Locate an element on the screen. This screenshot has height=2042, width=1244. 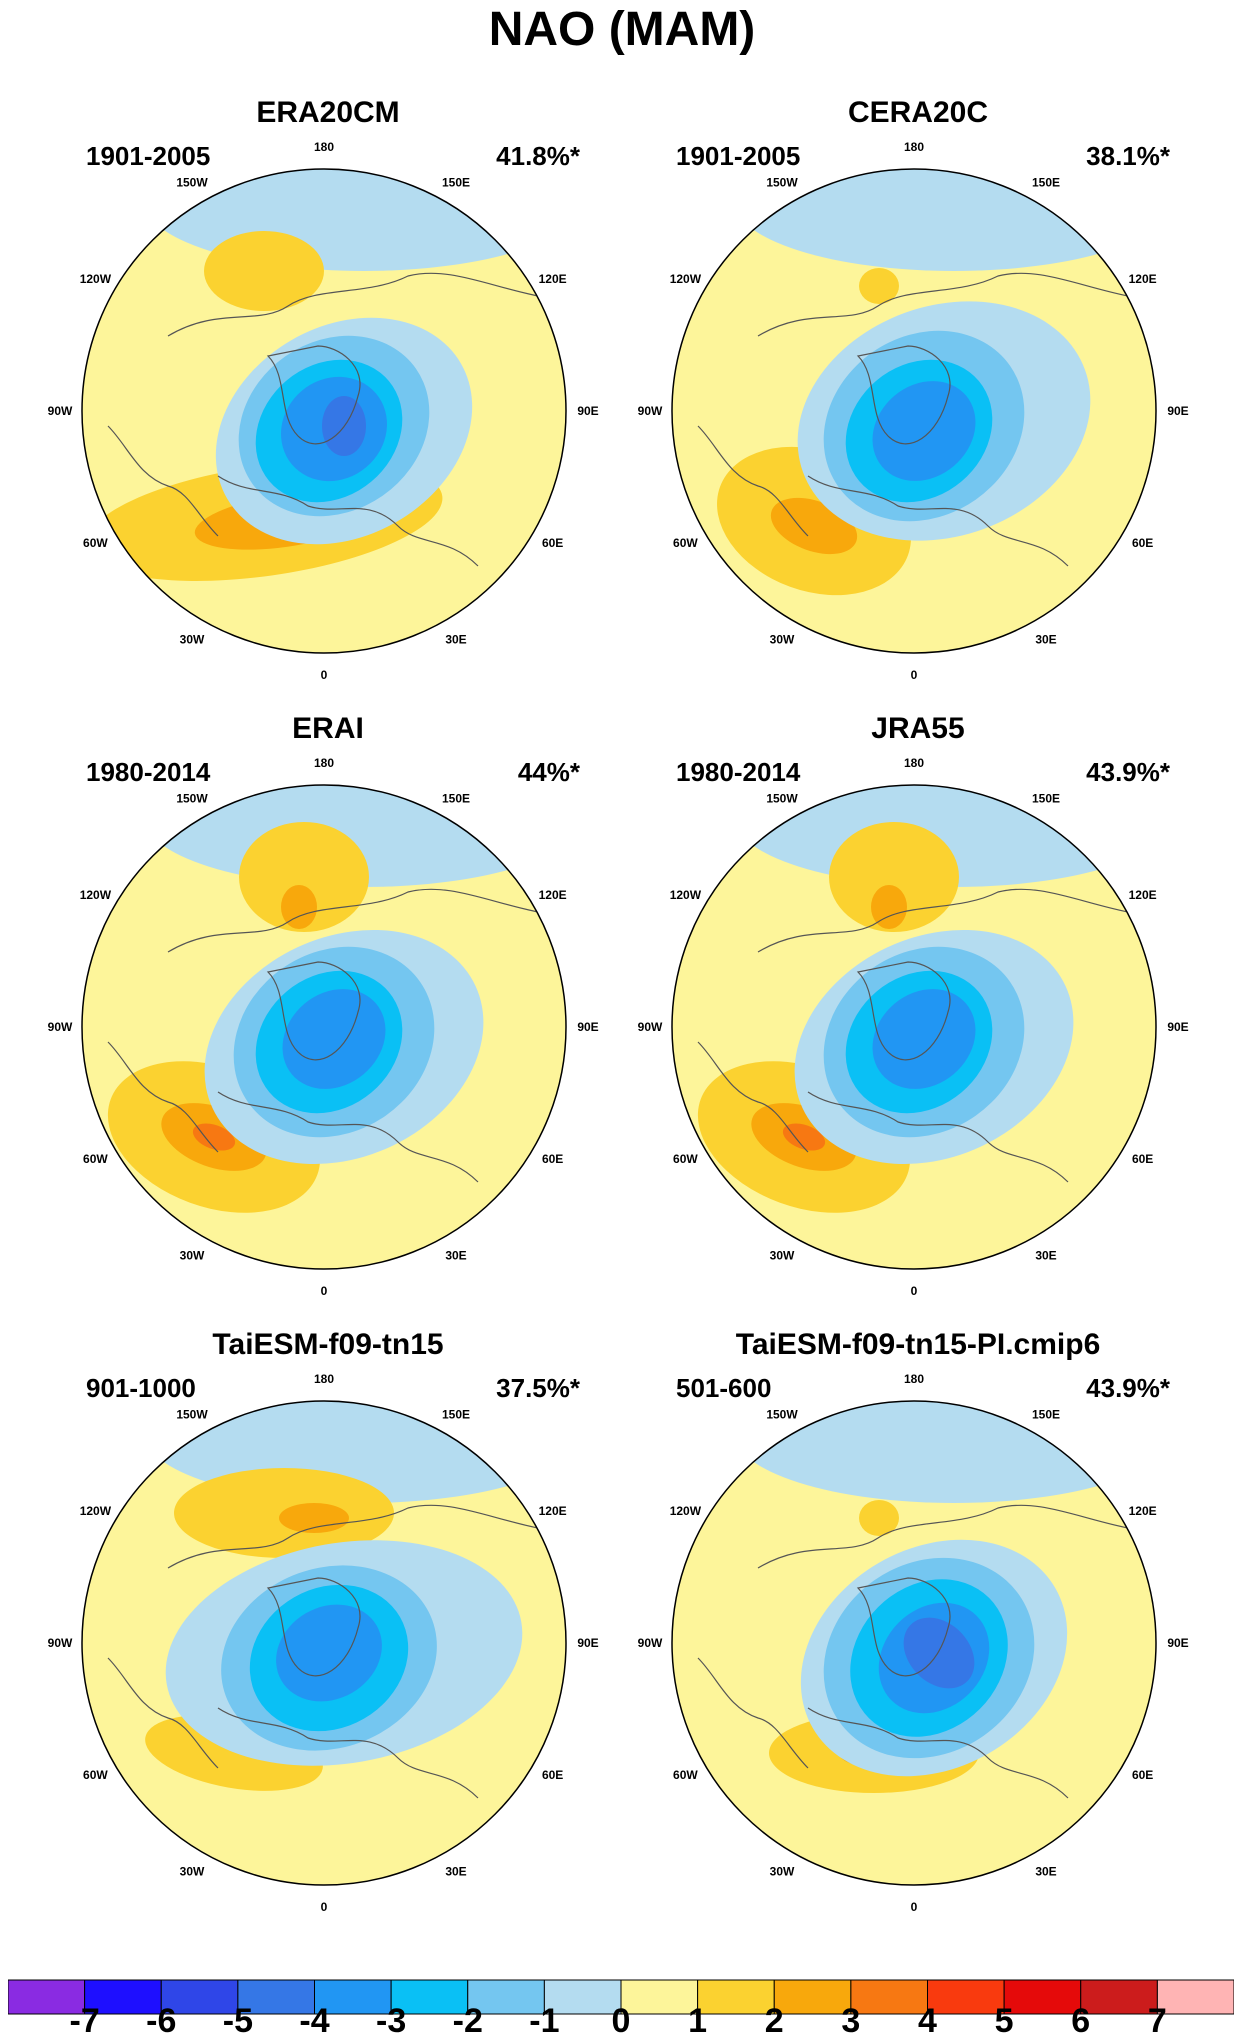
period-label: 1980-2014 is located at coordinates (148, 772).